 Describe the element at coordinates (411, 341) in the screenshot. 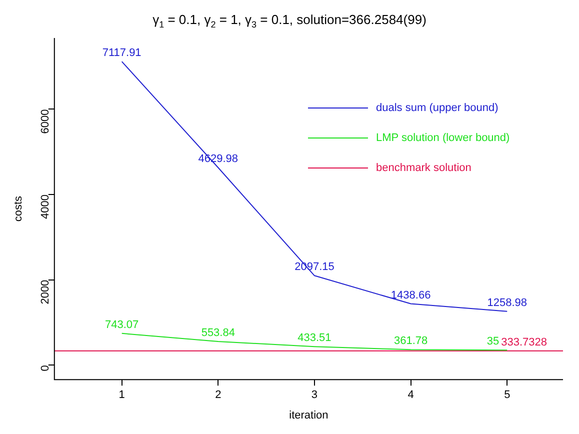

I see `data-label: 361.78` at that location.